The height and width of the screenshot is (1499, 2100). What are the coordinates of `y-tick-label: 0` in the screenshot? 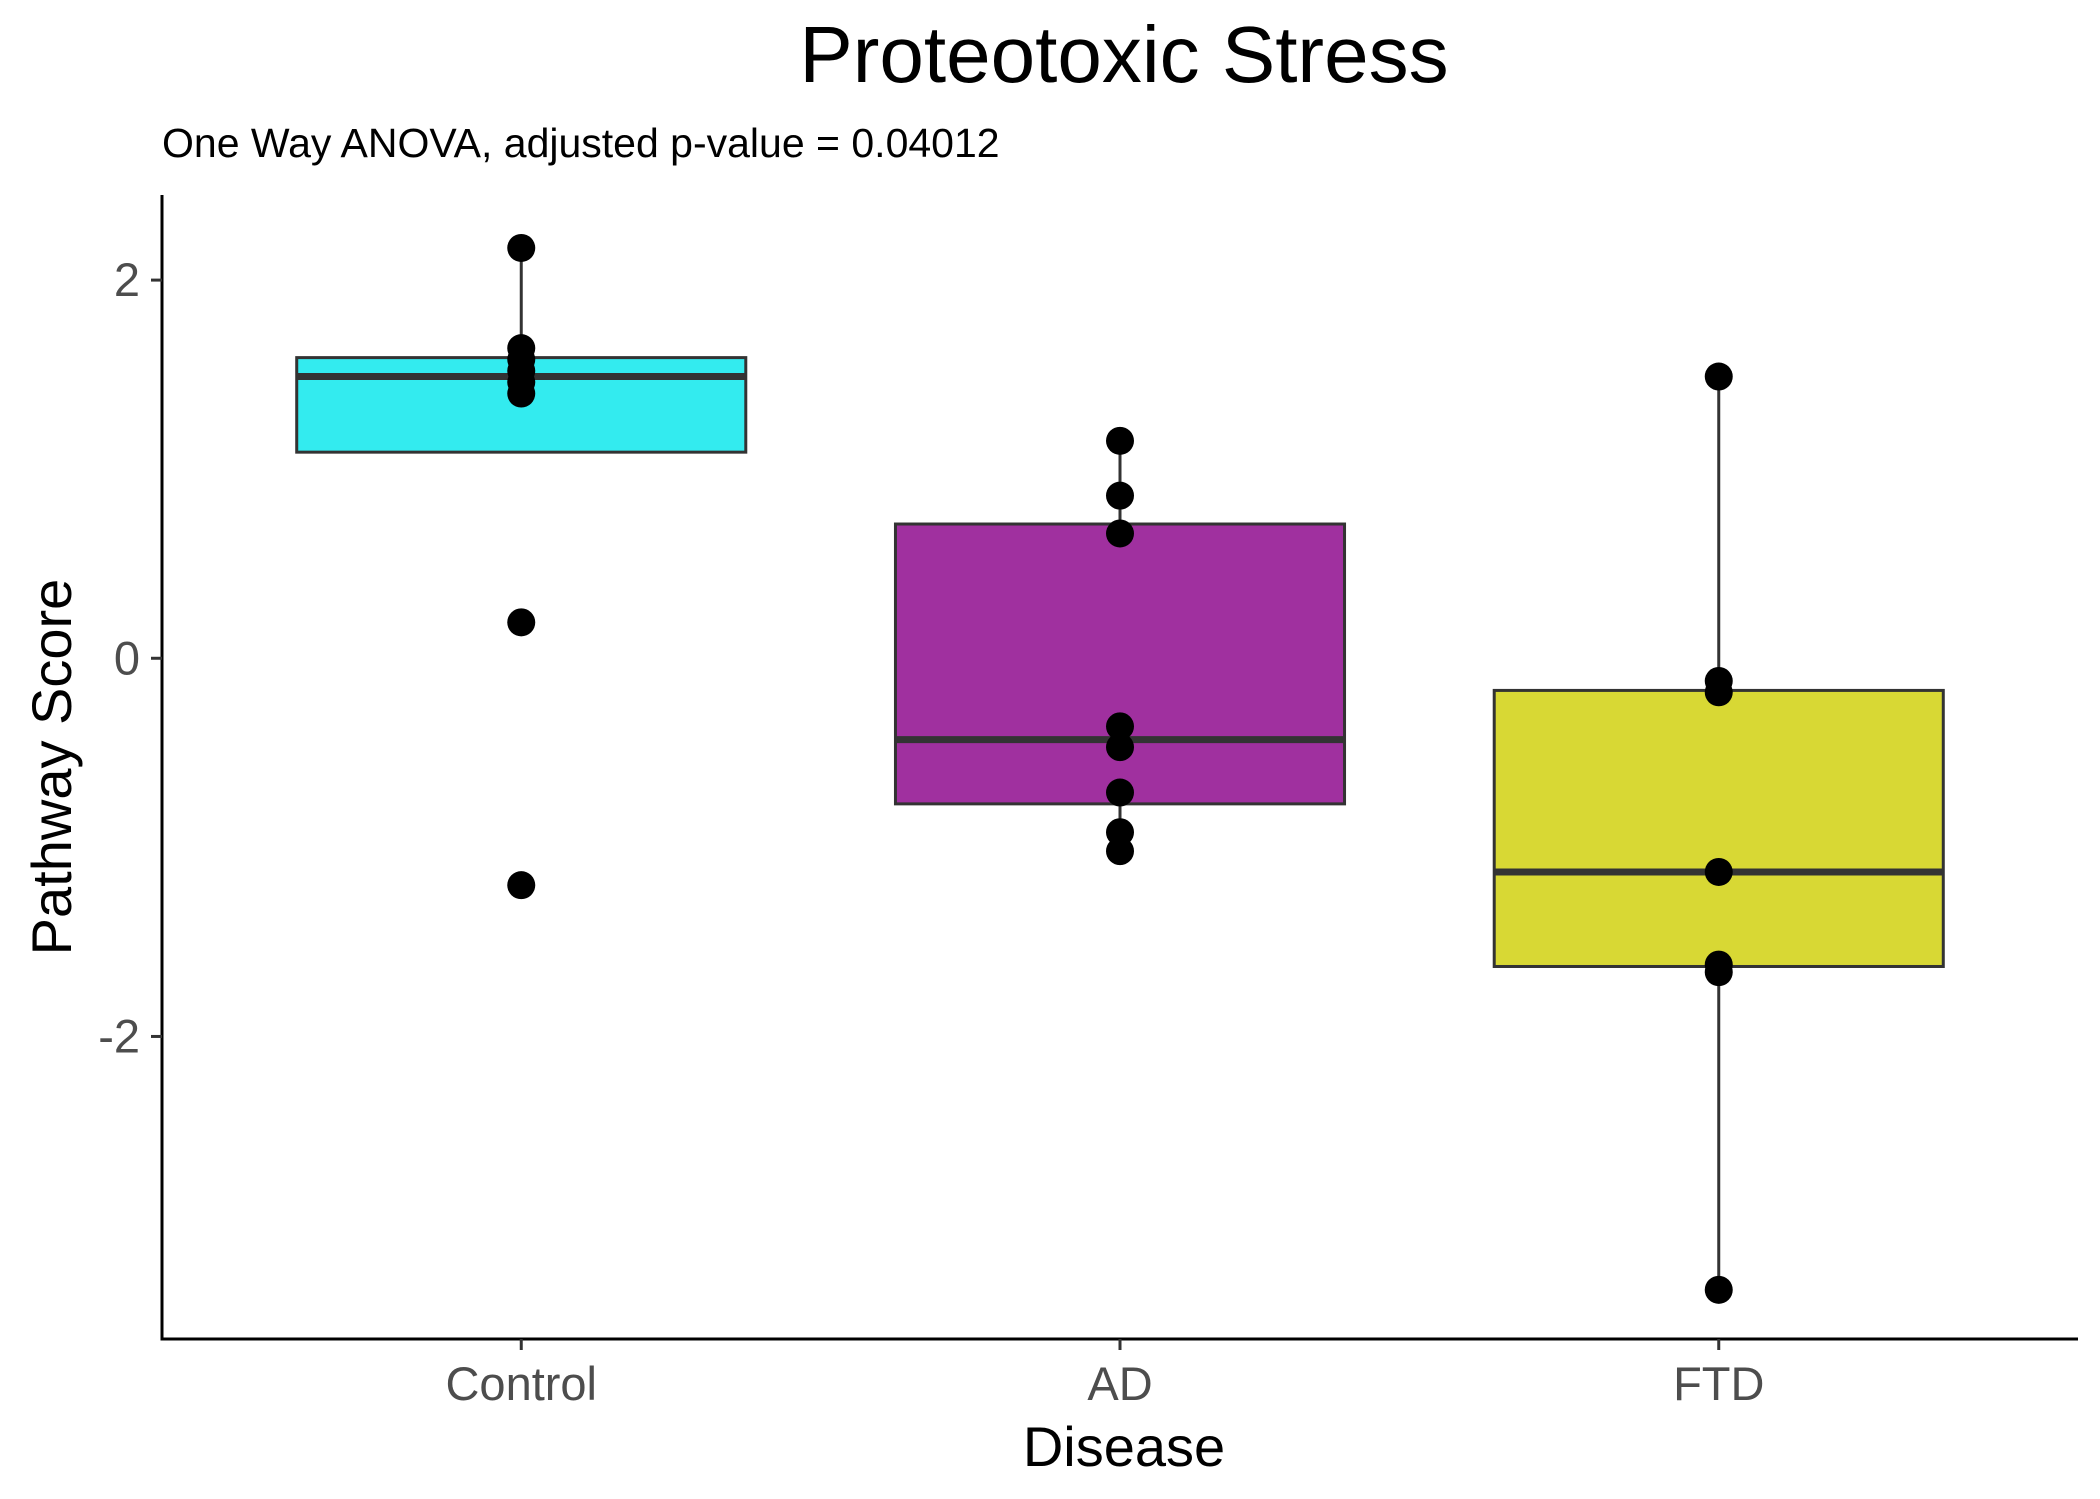 It's located at (127, 657).